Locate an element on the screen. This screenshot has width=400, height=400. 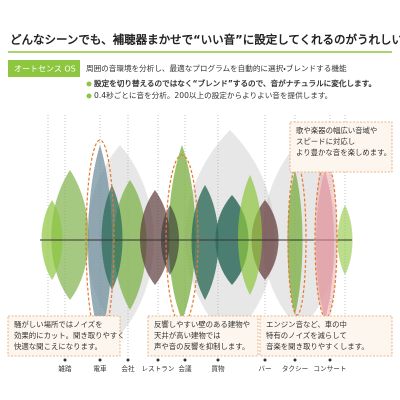
scene-label: 買物 is located at coordinates (218, 368).